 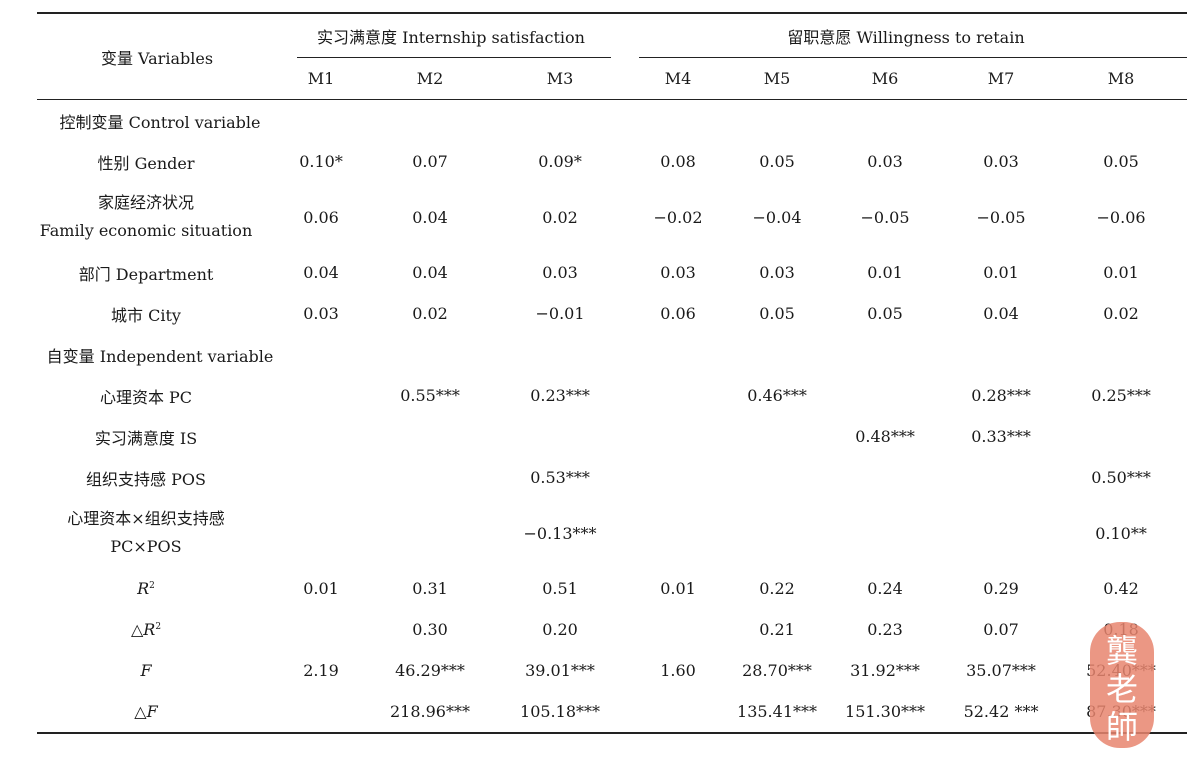 What do you see at coordinates (777, 629) in the screenshot?
I see `coefficient-cell: 0.21` at bounding box center [777, 629].